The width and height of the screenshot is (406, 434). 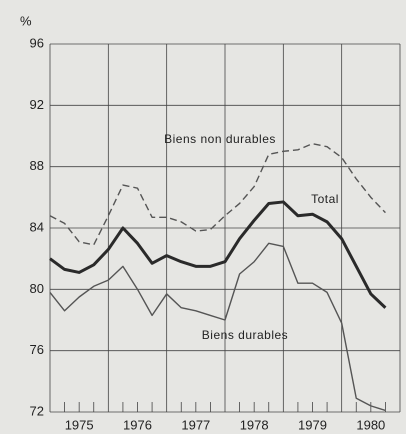 I want to click on y-tick-label: 88, so click(x=37, y=165).